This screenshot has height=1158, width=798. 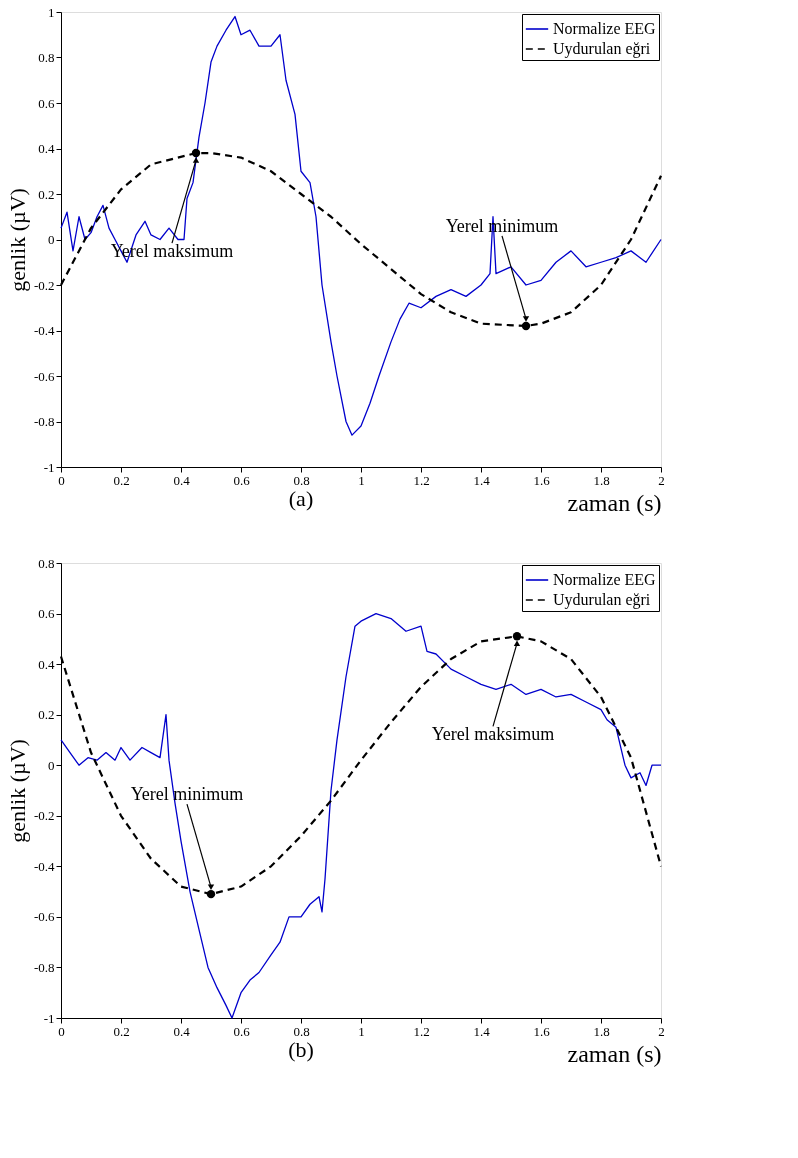 What do you see at coordinates (301, 1049) in the screenshot?
I see `text: (b)` at bounding box center [301, 1049].